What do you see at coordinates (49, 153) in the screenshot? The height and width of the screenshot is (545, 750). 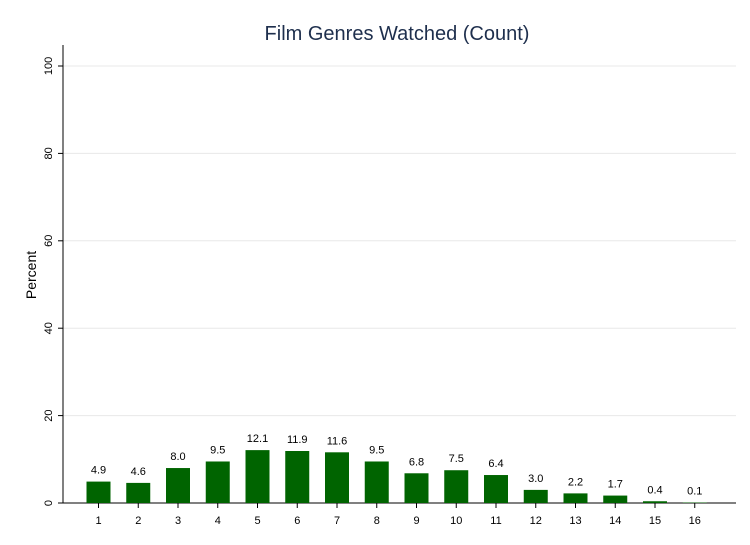 I see `y-tick-label: 80` at bounding box center [49, 153].